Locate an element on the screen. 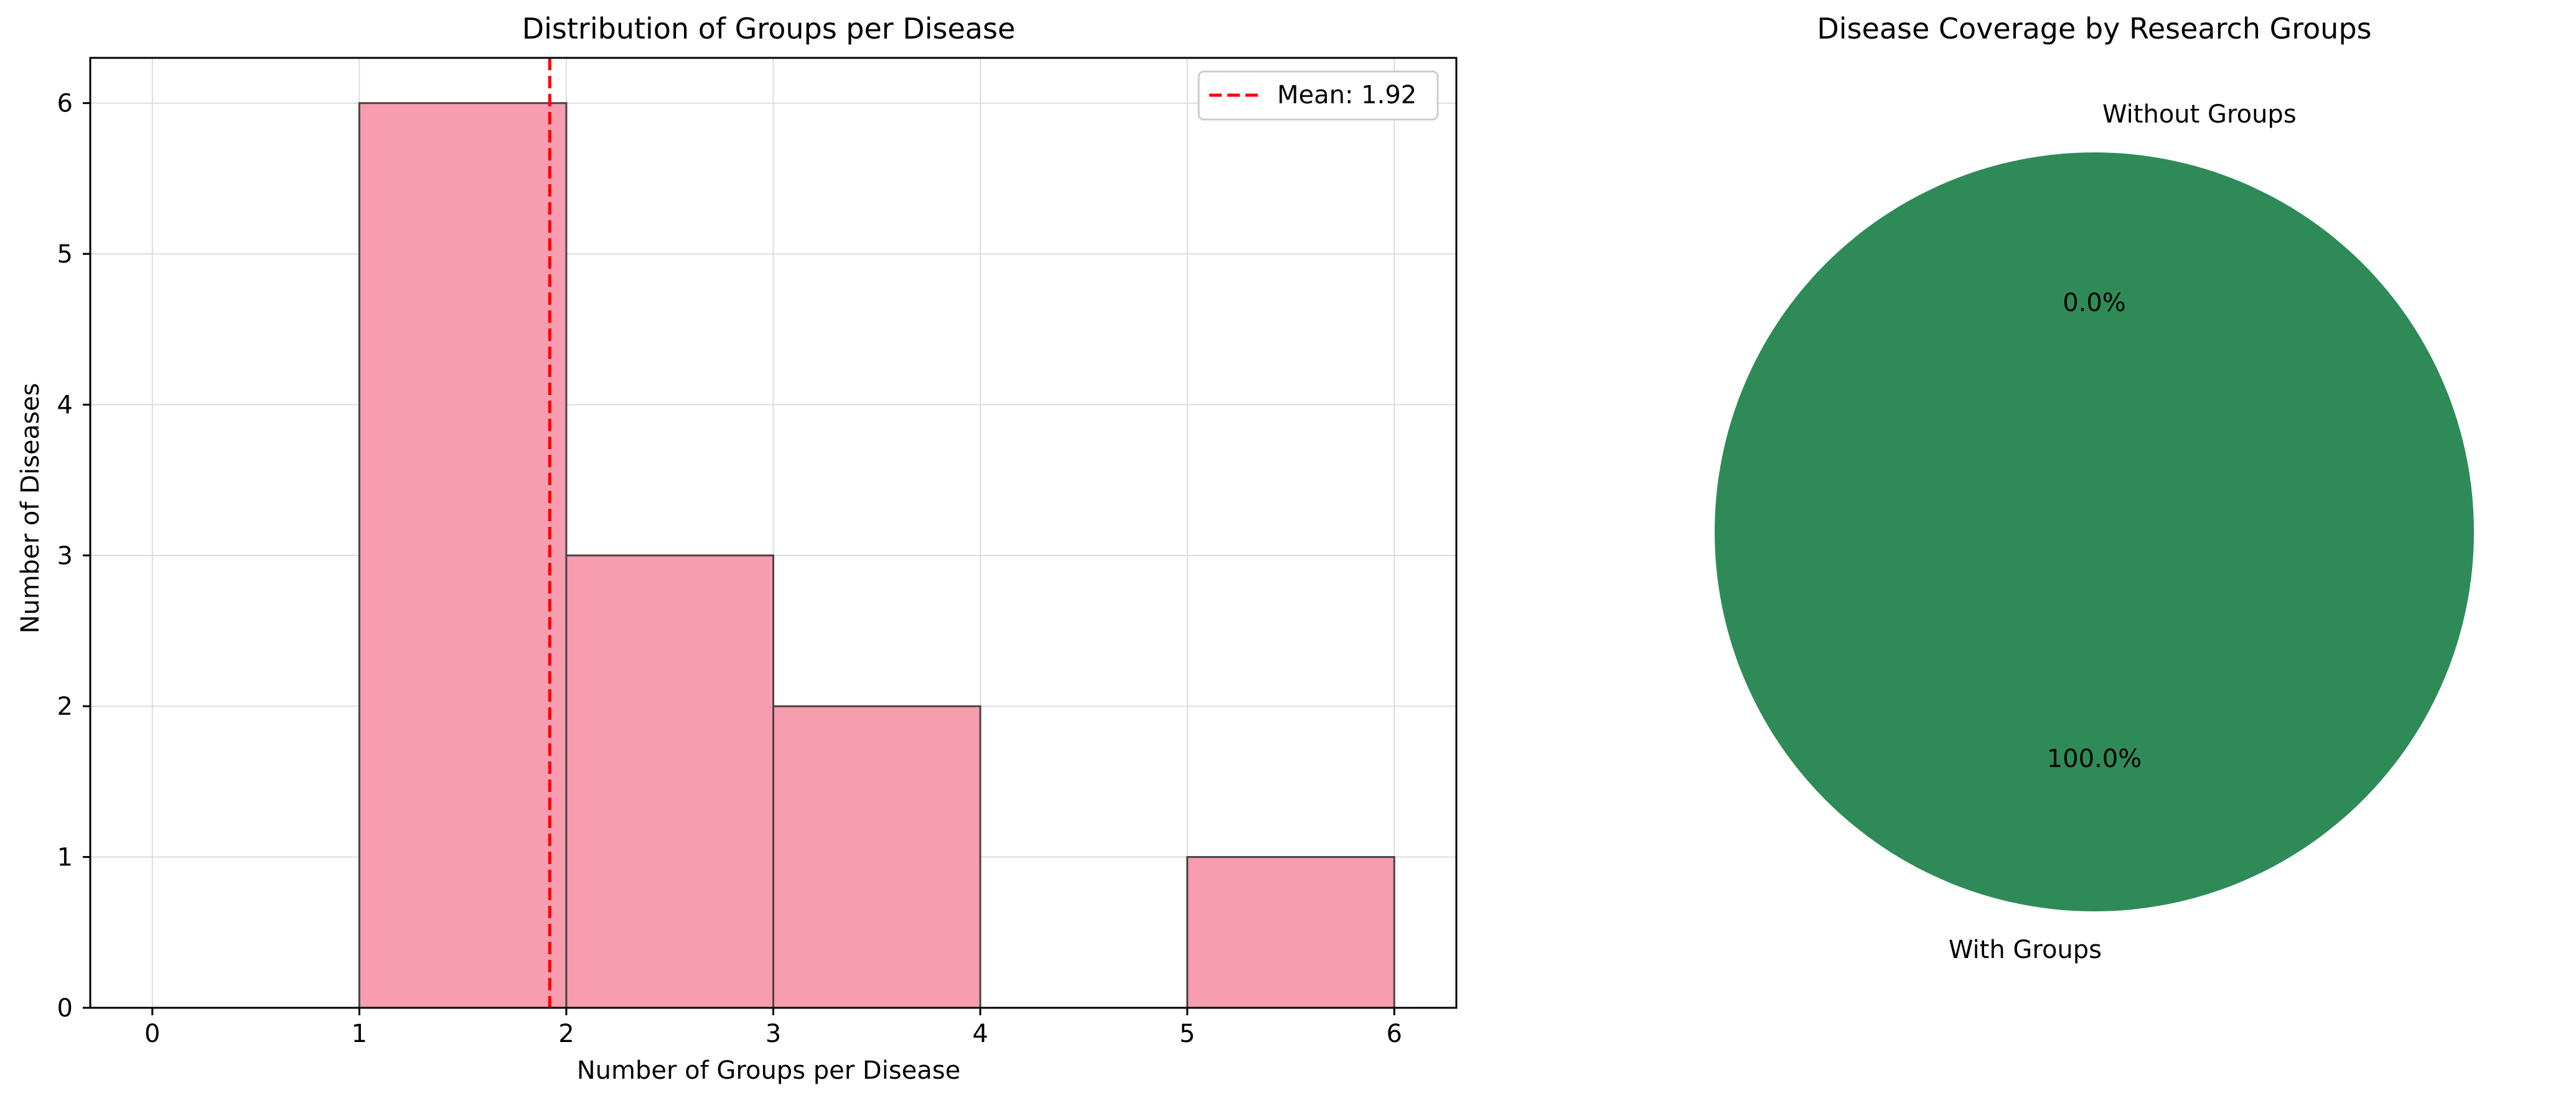 Image resolution: width=2576 pixels, height=1098 pixels. histogram-x-axis-label: Number of Groups per Disease is located at coordinates (768, 1070).